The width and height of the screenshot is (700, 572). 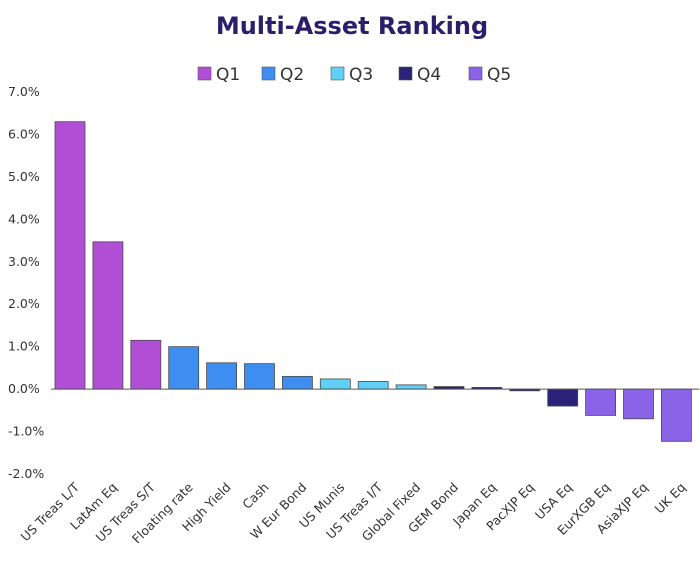 What do you see at coordinates (24, 261) in the screenshot?
I see `y-tick-label: 3.0%` at bounding box center [24, 261].